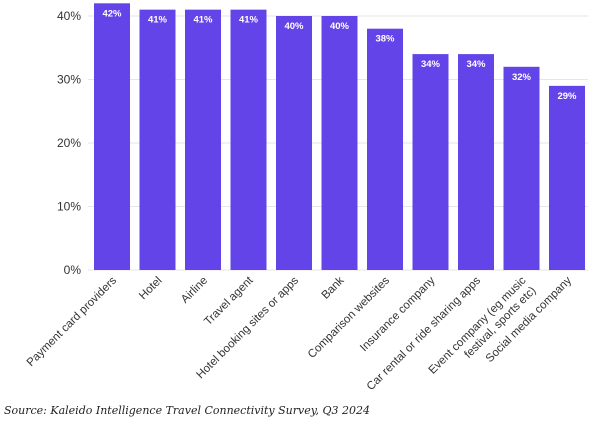 The width and height of the screenshot is (590, 422). What do you see at coordinates (69, 207) in the screenshot?
I see `y-tick-label: 10%` at bounding box center [69, 207].